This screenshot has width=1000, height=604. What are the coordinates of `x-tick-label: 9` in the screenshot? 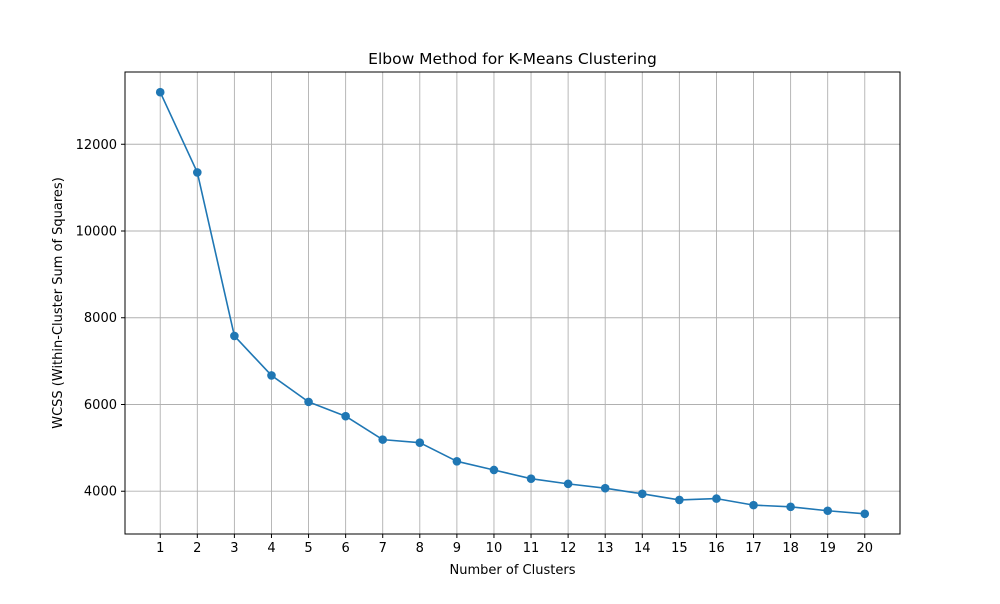 It's located at (457, 548).